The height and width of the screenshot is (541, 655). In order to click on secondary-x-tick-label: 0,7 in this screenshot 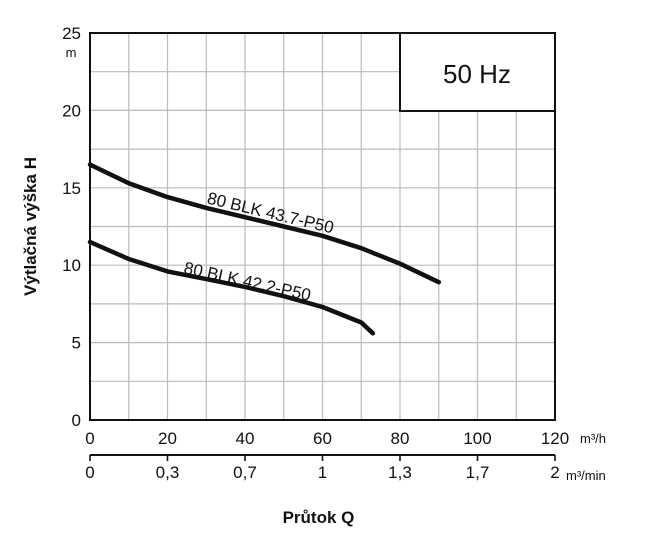, I will do `click(245, 472)`.